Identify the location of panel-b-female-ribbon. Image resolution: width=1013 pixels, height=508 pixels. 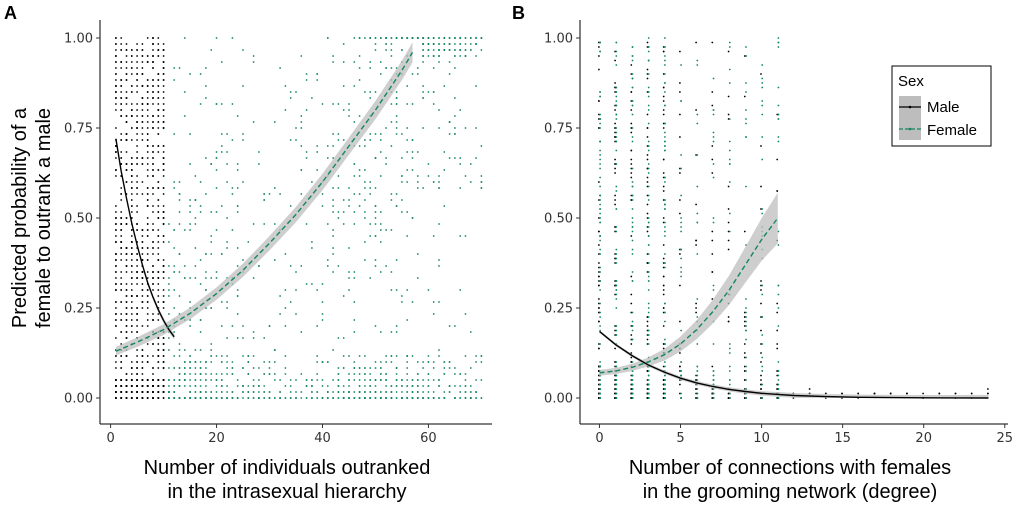
(688, 284).